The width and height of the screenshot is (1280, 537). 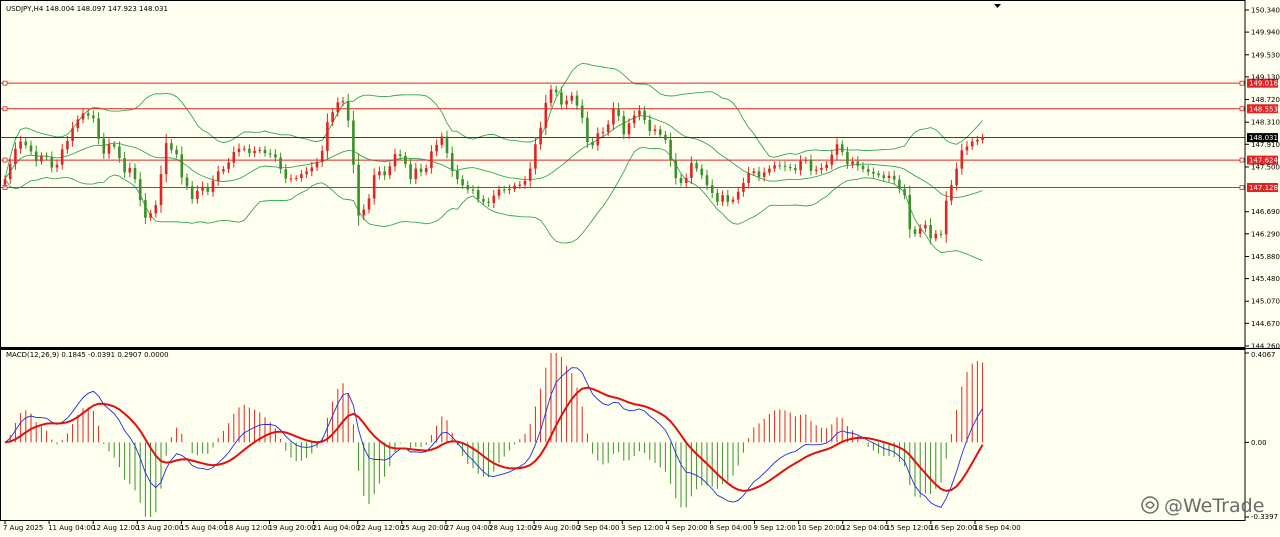 I want to click on price-tick-label: 146.290, so click(x=1265, y=234).